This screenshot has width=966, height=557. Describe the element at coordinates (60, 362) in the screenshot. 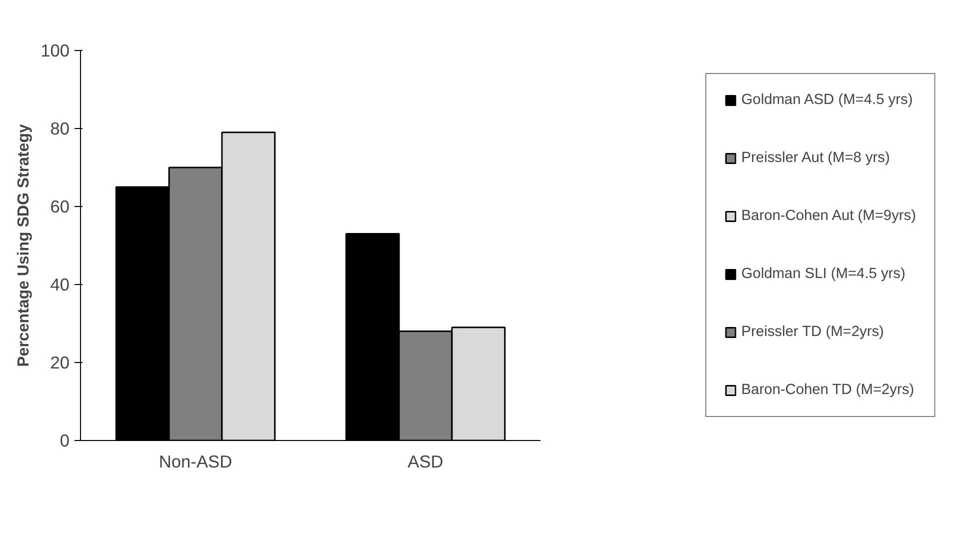

I see `y-tick-label: 20` at that location.